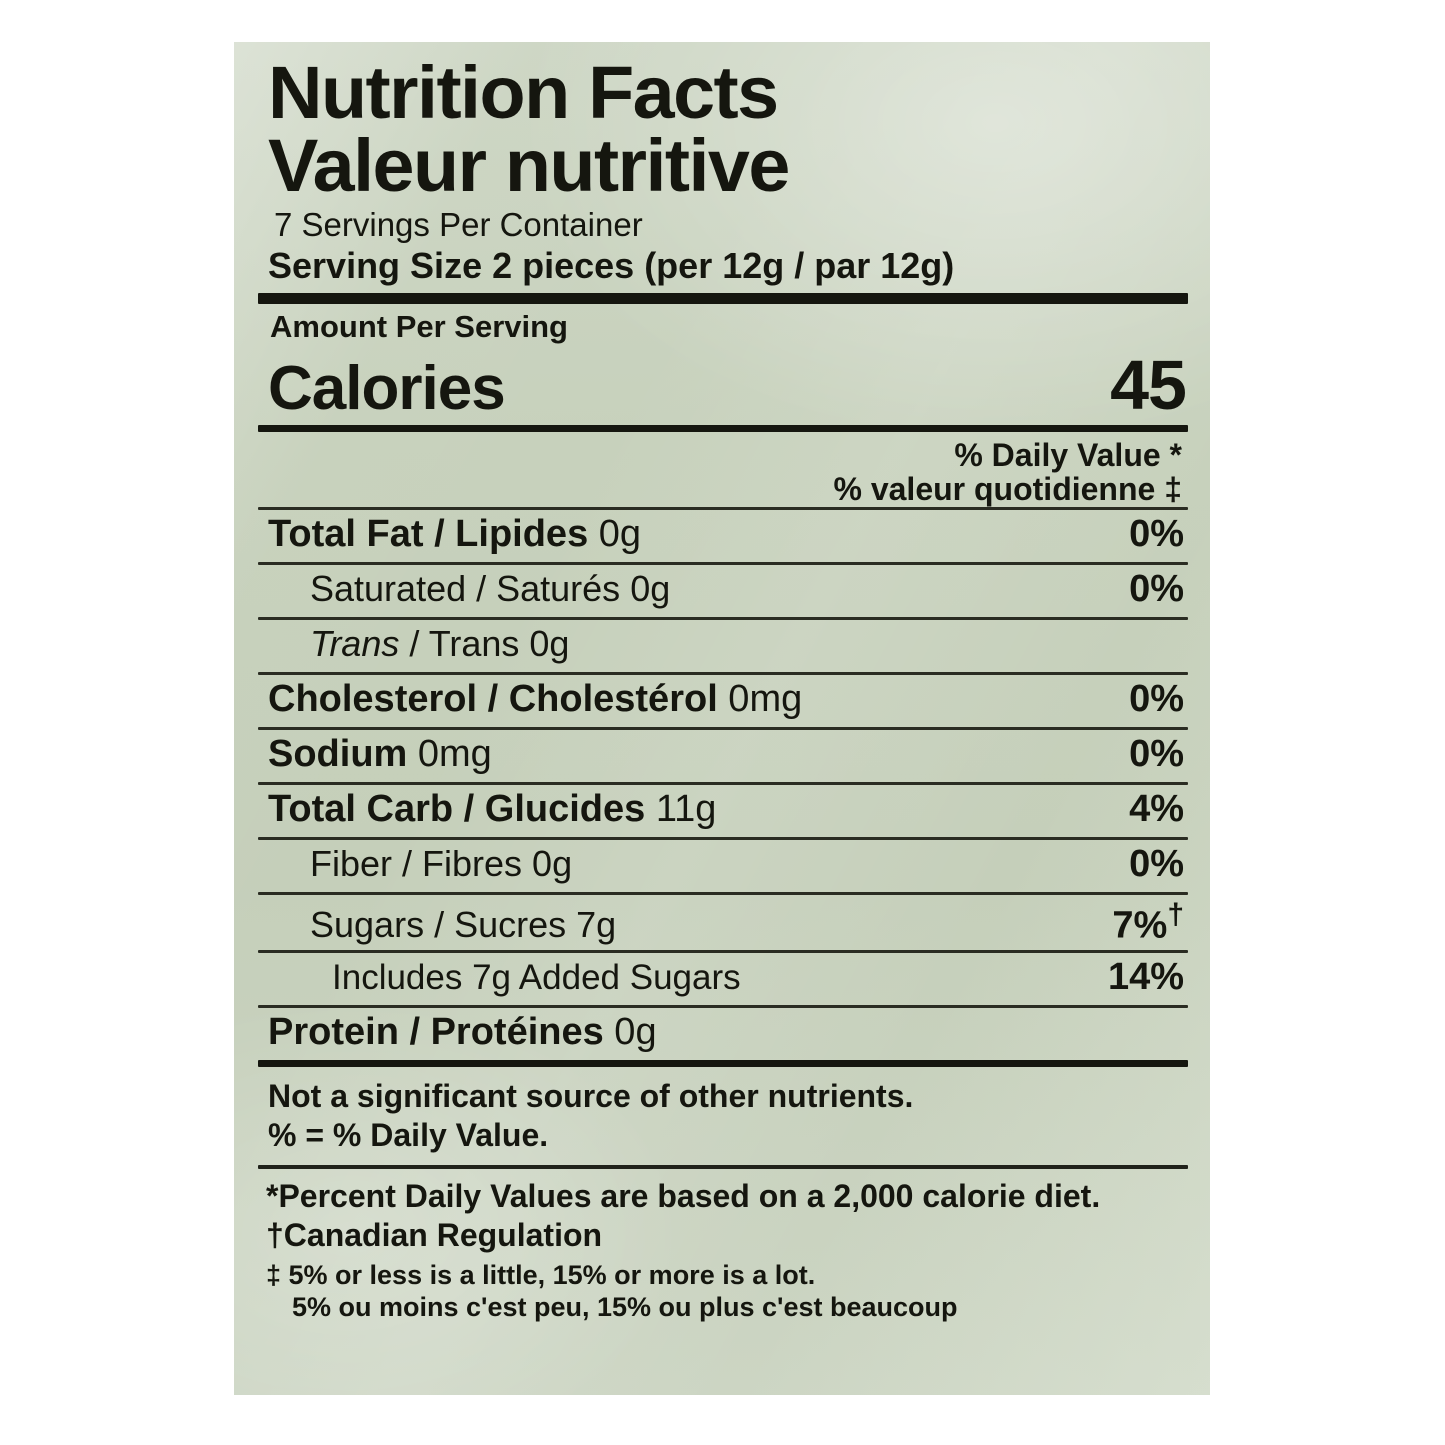 Image resolution: width=1445 pixels, height=1445 pixels. Describe the element at coordinates (723, 811) in the screenshot. I see `nutrient-row: Total Carb / Glucides 11g 4%` at that location.